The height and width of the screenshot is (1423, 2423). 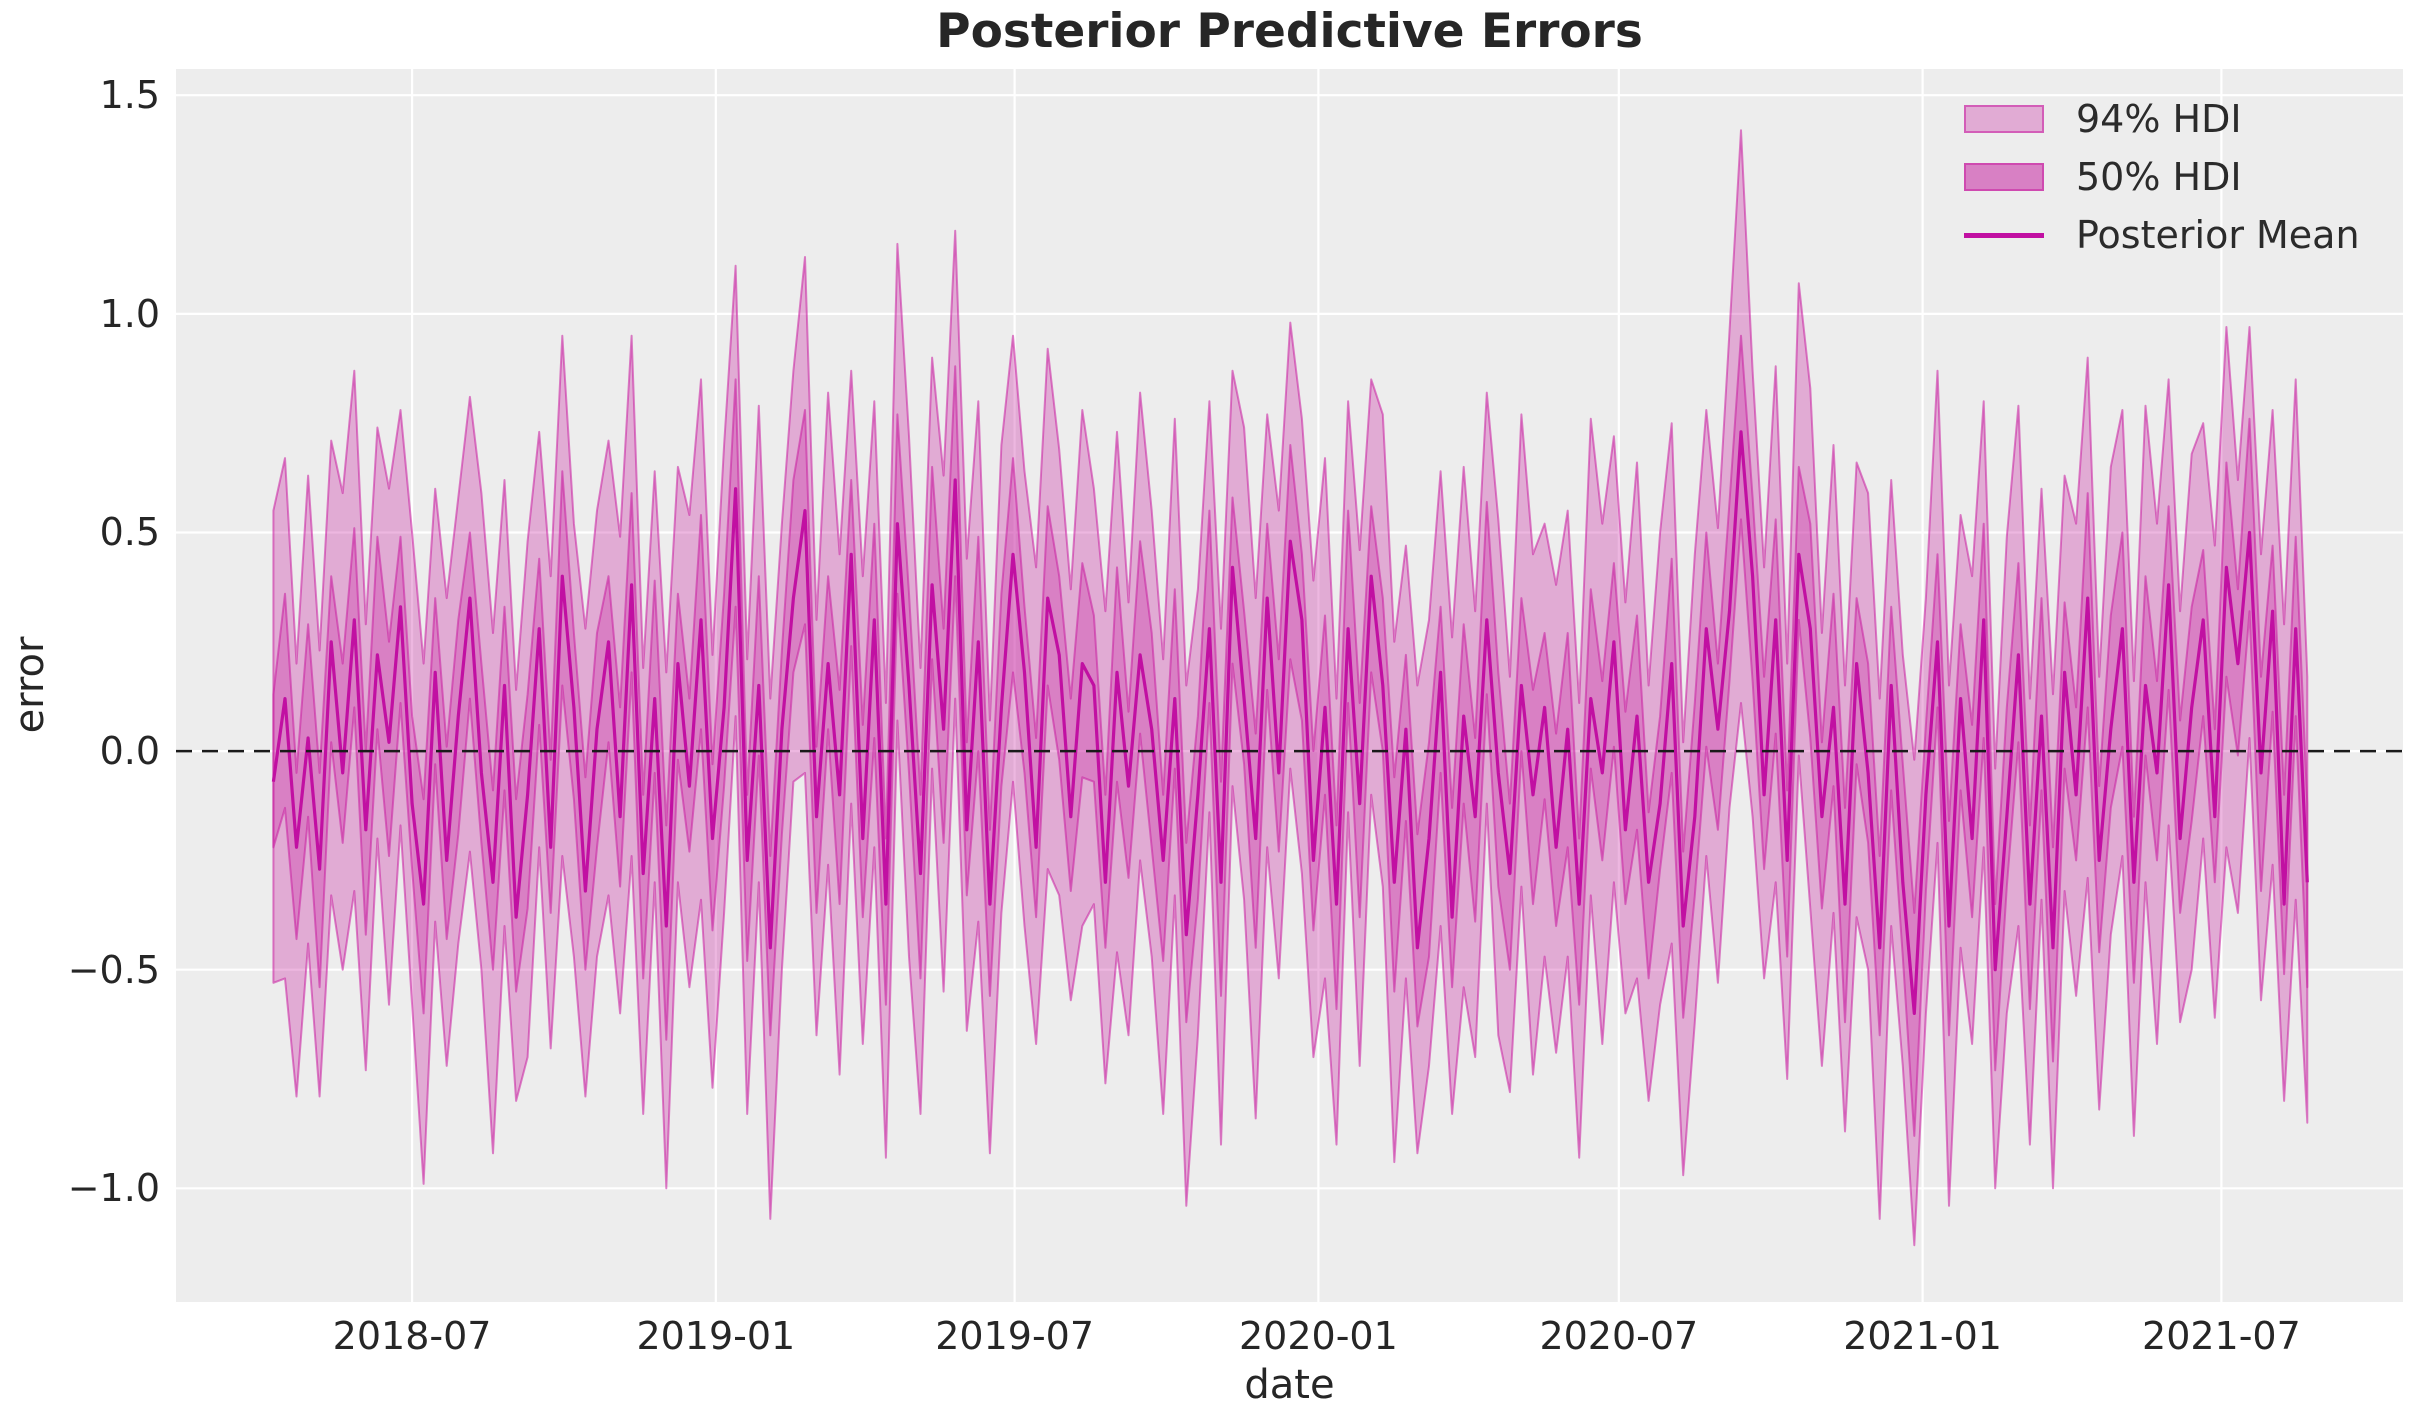 I want to click on y-tick-label: −0.5, so click(x=113, y=969).